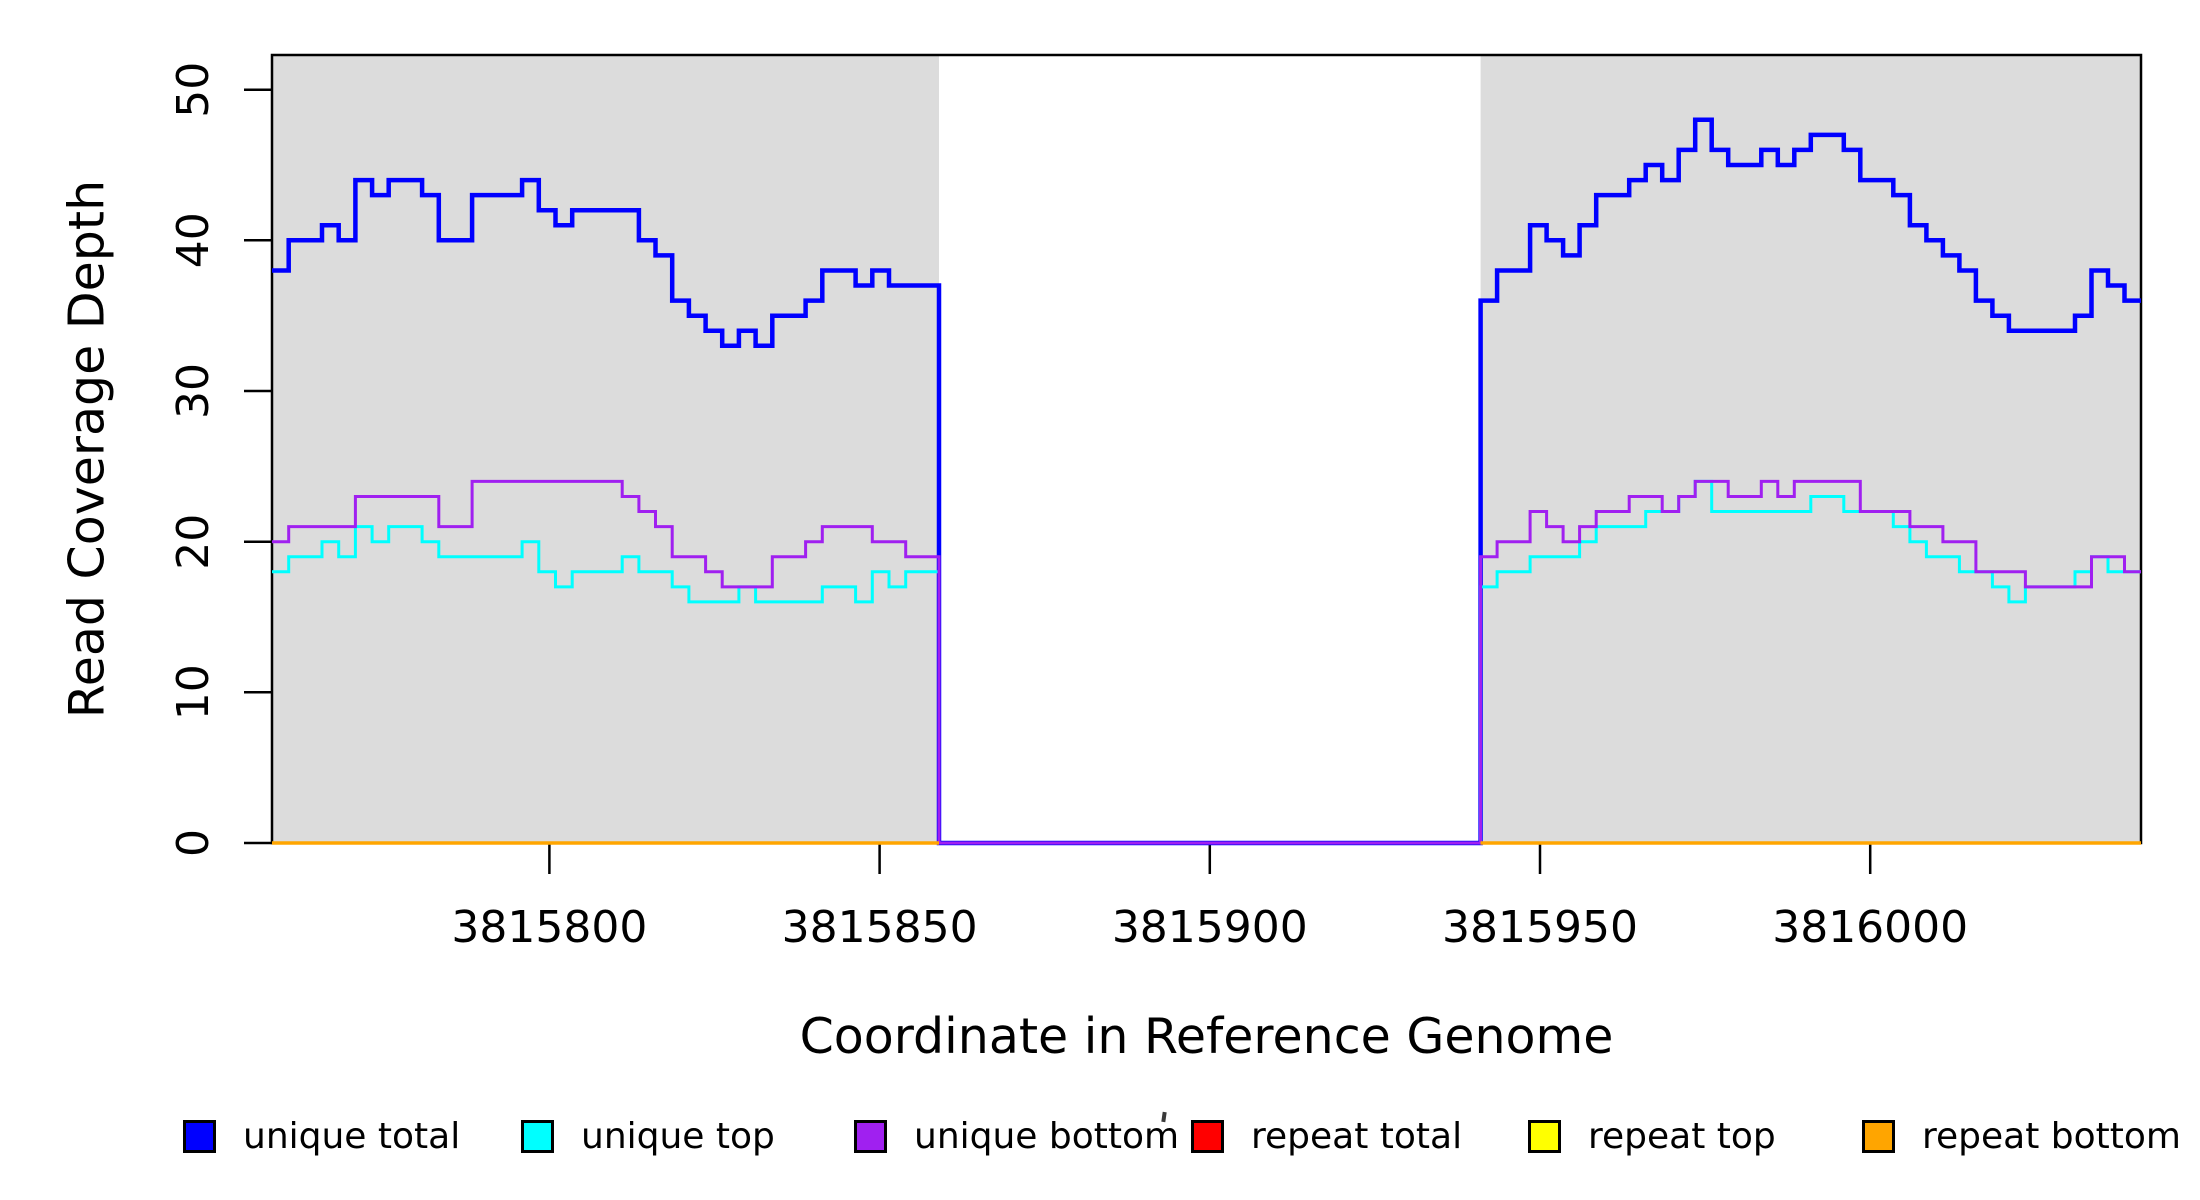  I want to click on x-tick-label: 3815900, so click(1210, 927).